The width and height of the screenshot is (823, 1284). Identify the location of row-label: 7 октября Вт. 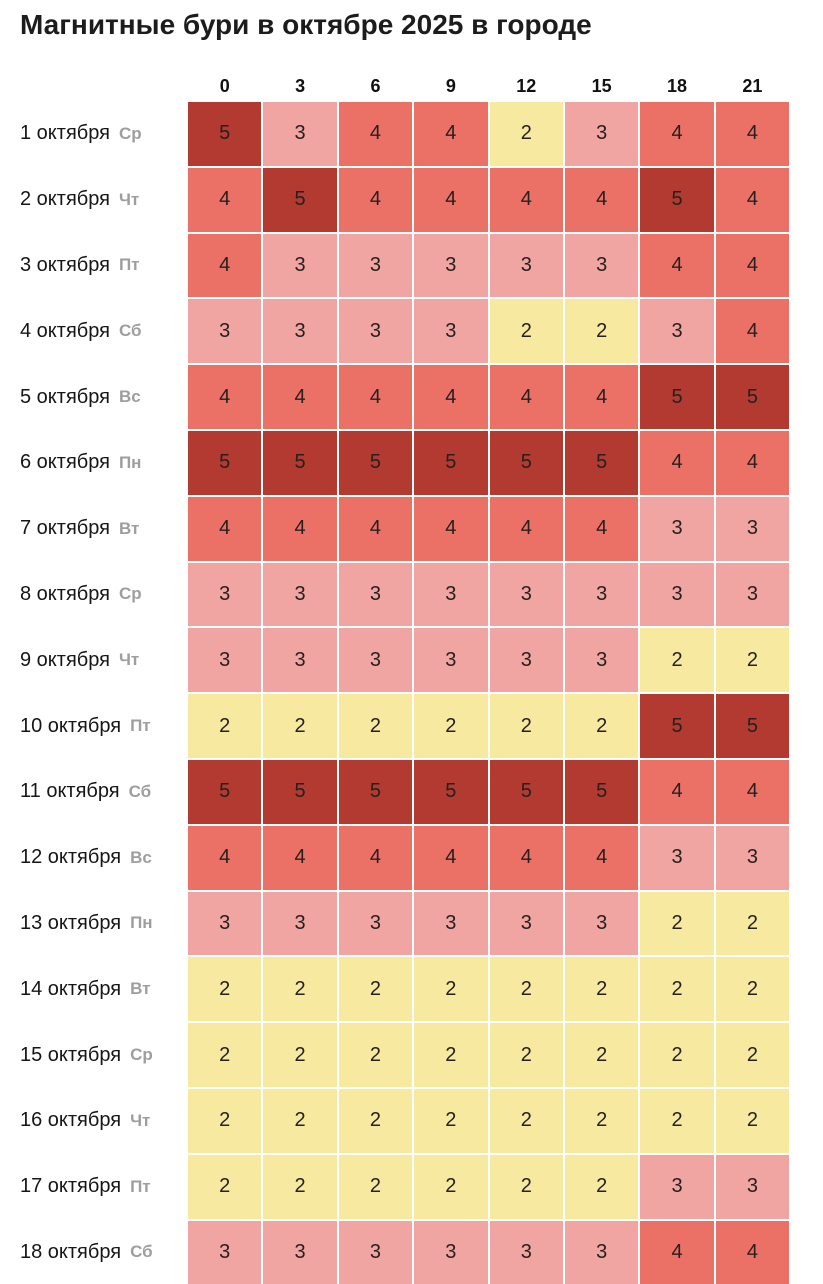
(93, 529).